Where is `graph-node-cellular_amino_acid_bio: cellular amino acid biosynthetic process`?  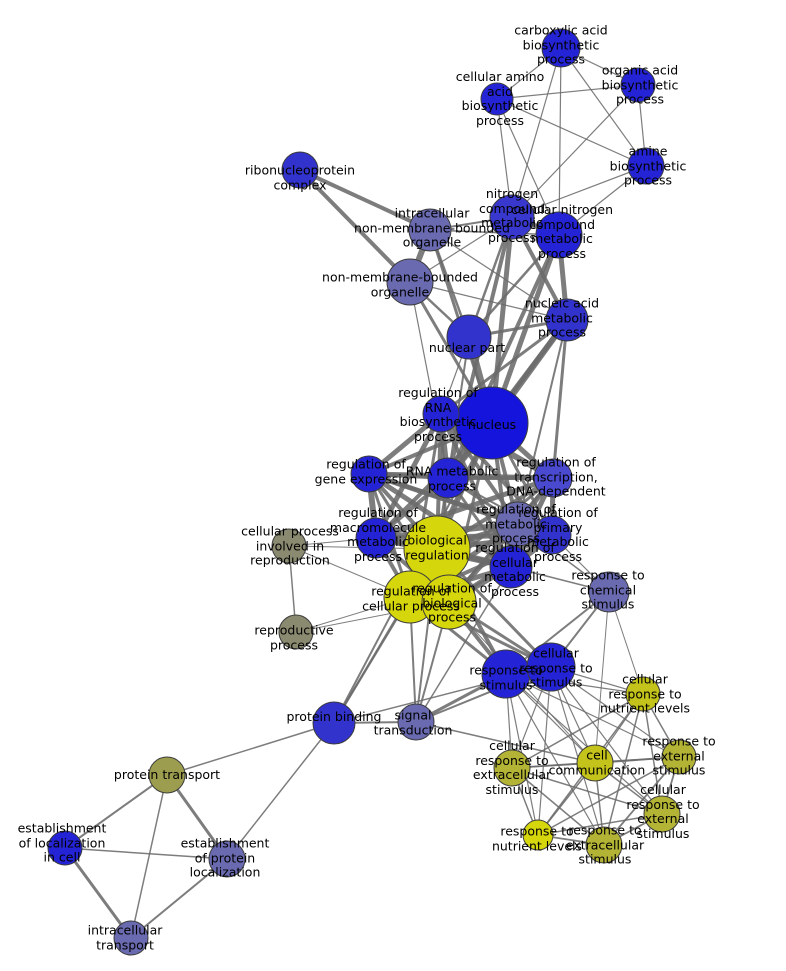
graph-node-cellular_amino_acid_bio: cellular amino acid biosynthetic process is located at coordinates (497, 99).